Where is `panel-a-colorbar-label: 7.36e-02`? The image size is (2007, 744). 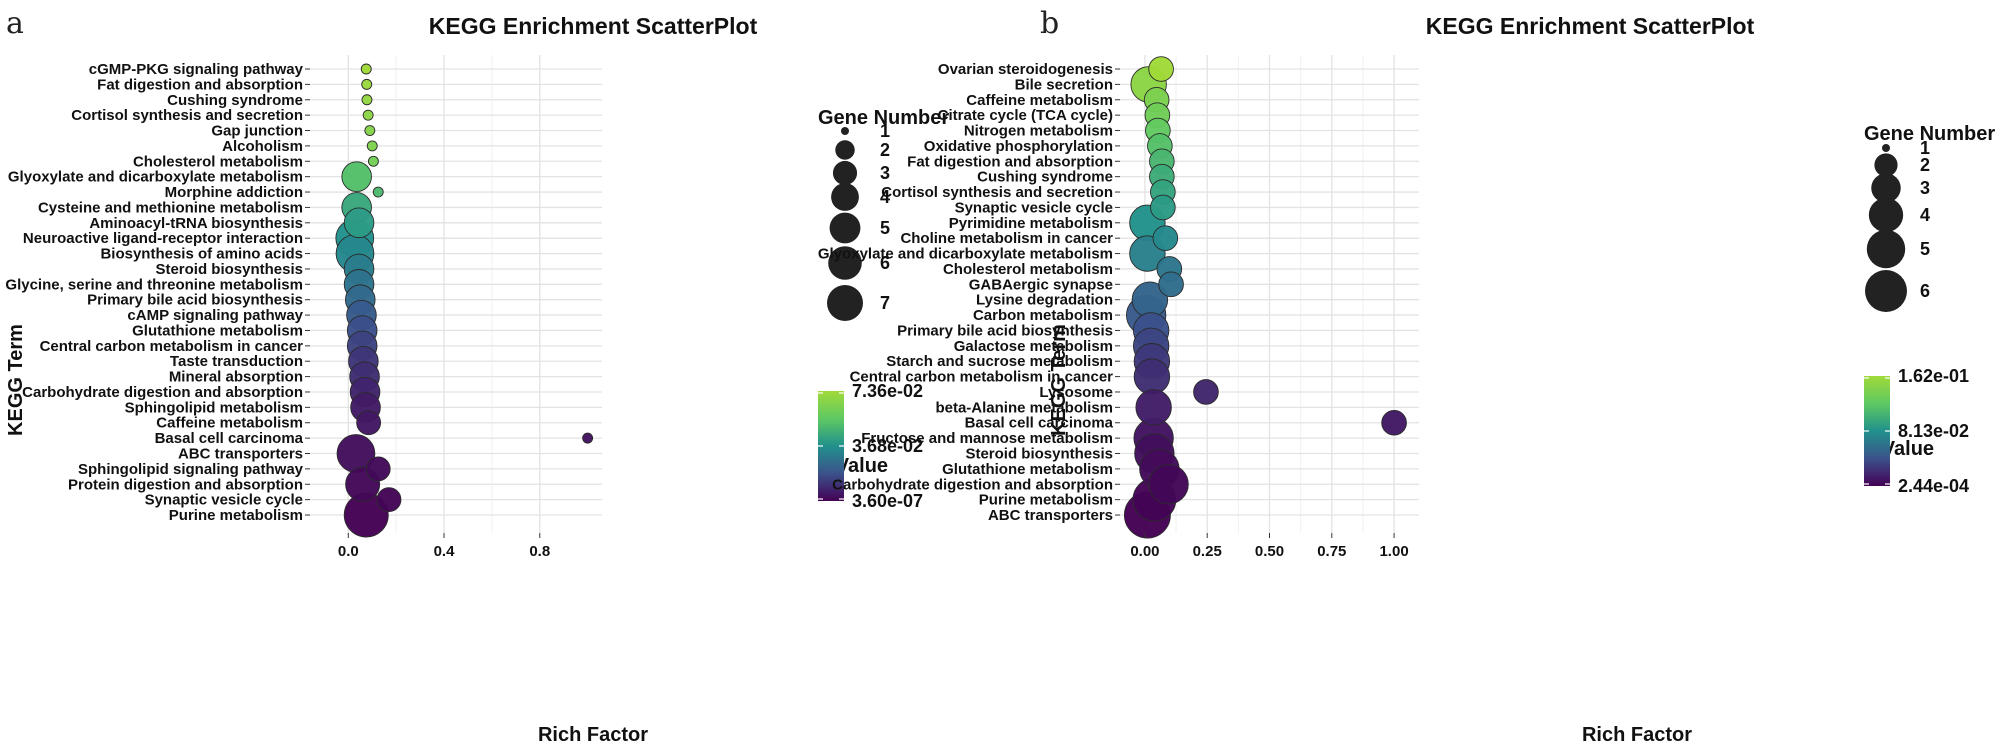 panel-a-colorbar-label: 7.36e-02 is located at coordinates (887, 391).